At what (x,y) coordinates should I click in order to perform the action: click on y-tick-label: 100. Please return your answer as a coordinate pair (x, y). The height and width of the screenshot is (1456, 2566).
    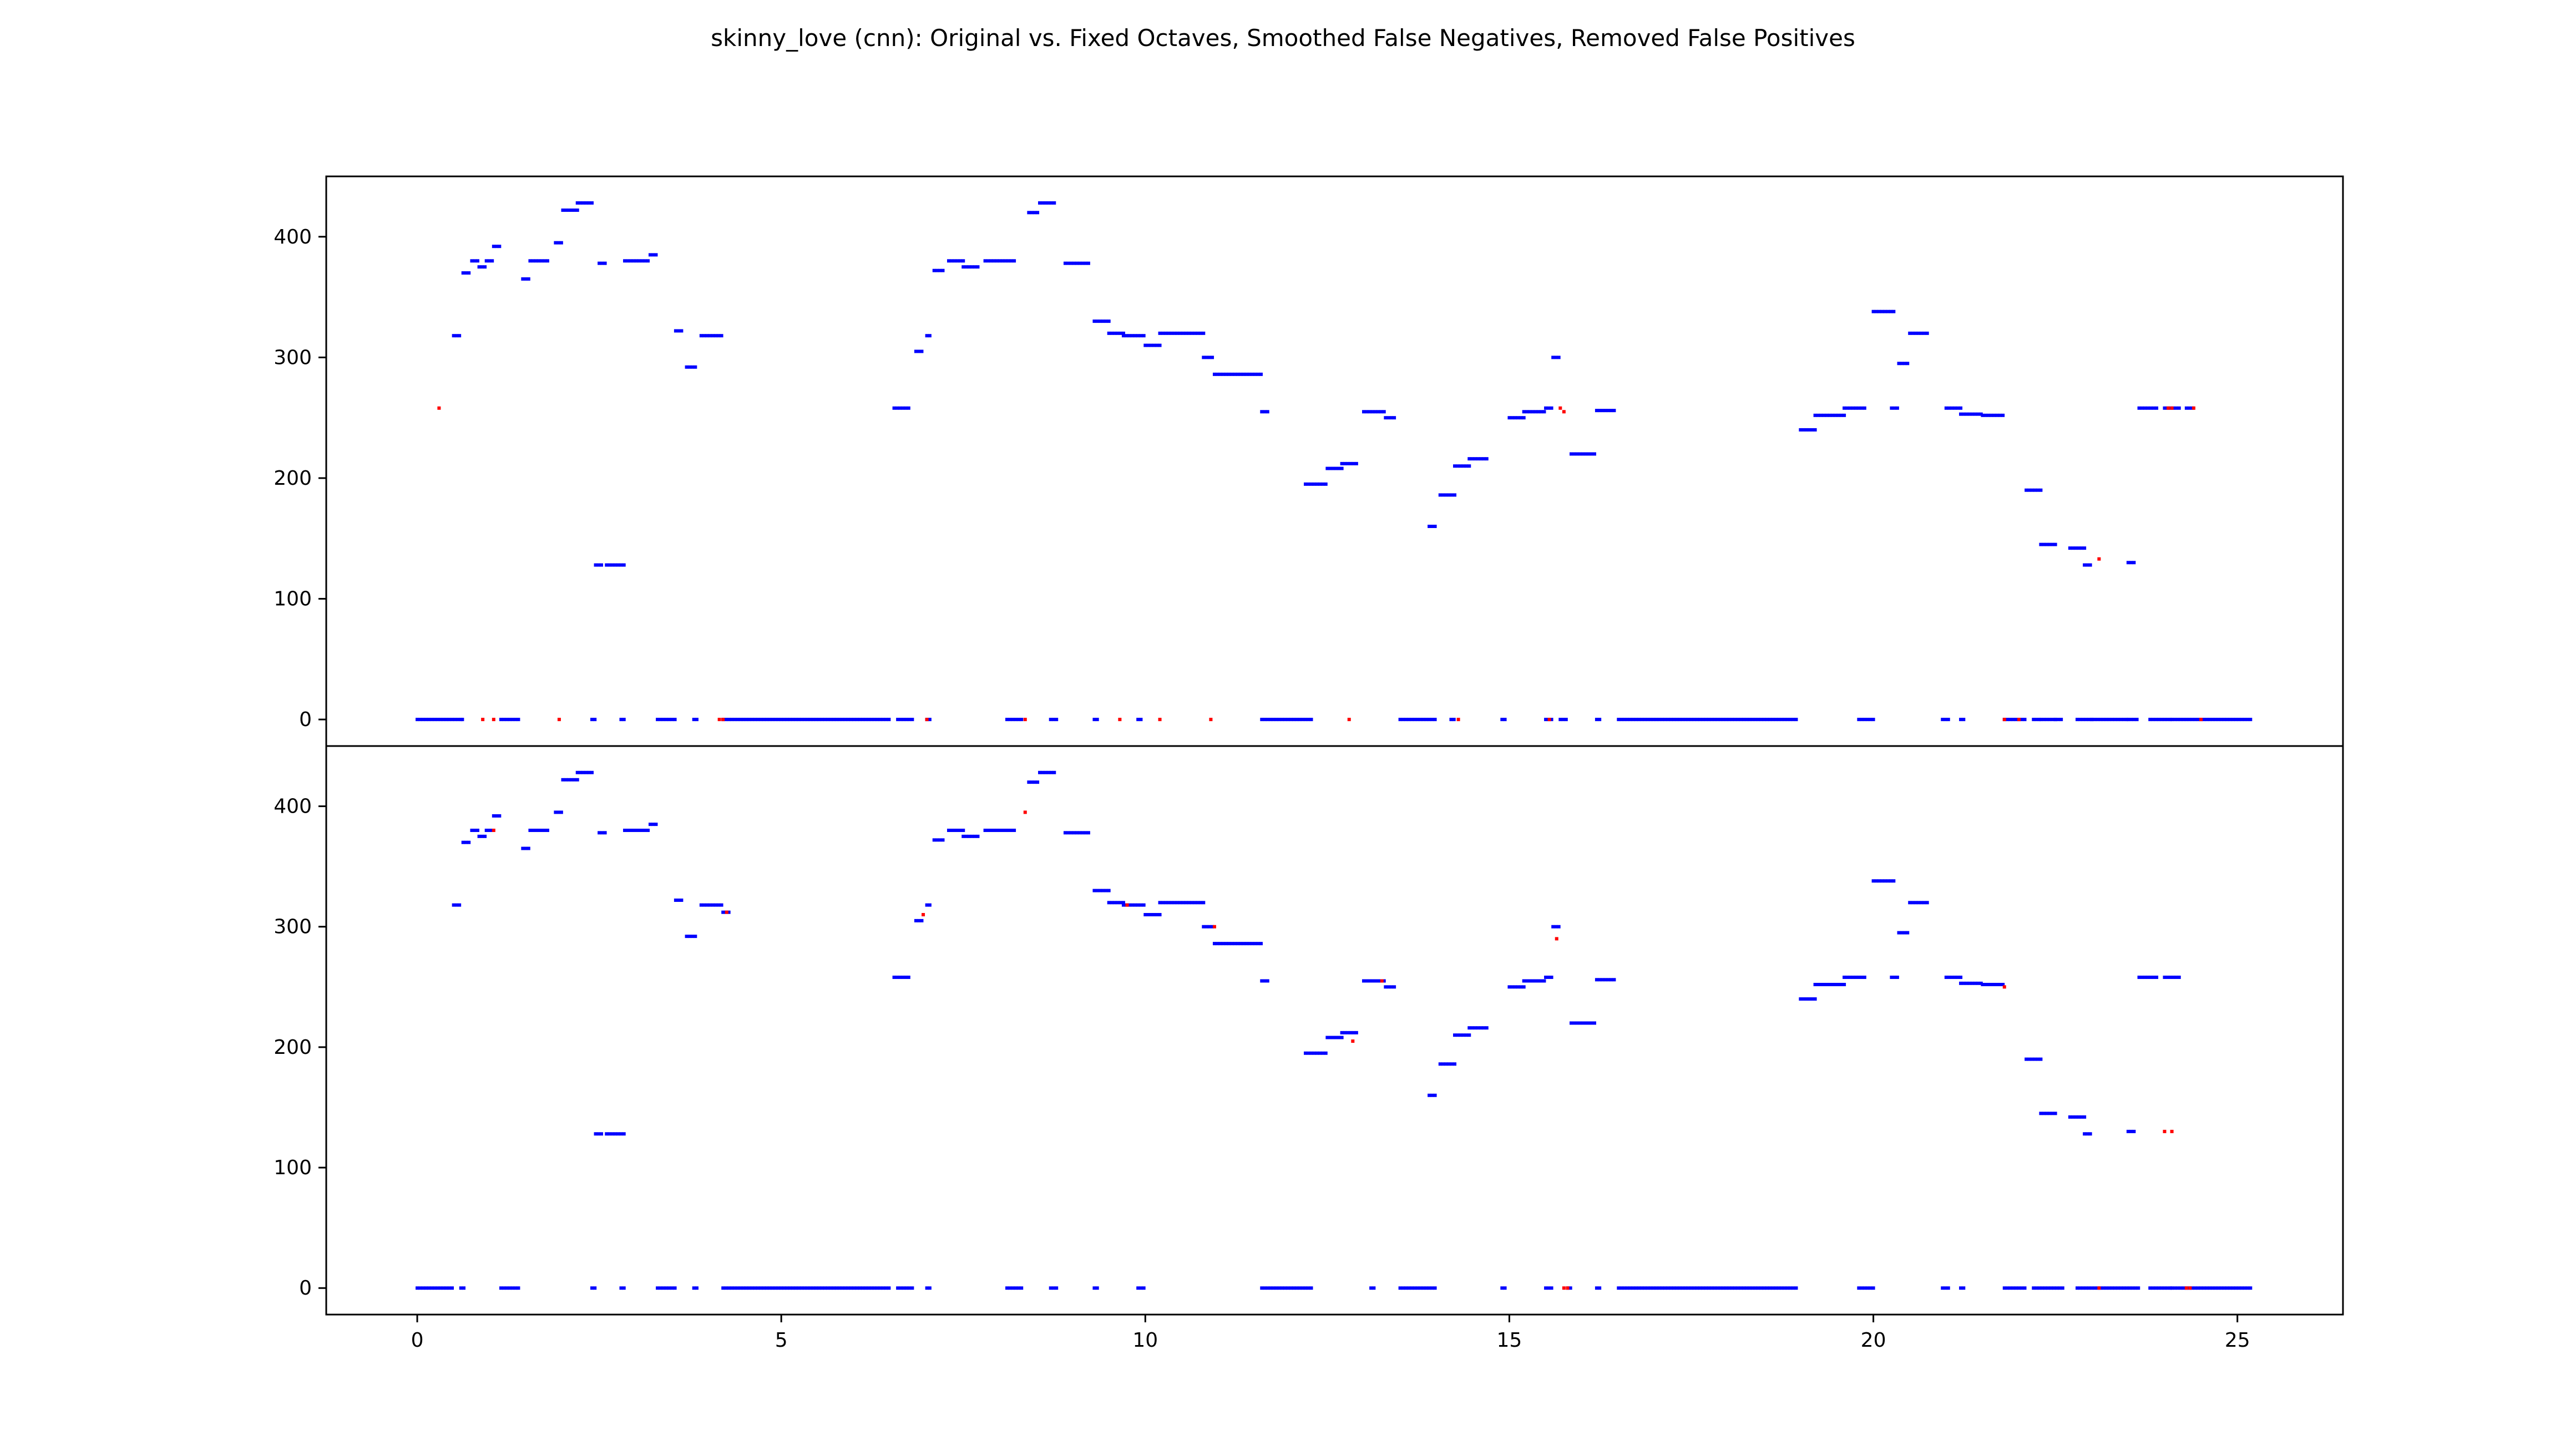
    Looking at the image, I should click on (293, 599).